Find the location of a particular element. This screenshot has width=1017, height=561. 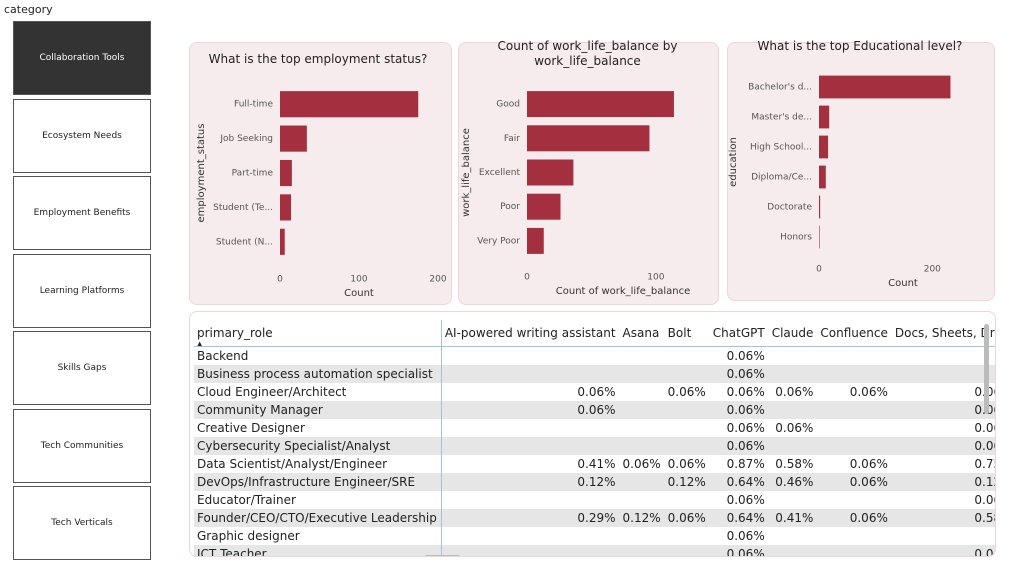

table-cell: 0.75% is located at coordinates (984, 464).